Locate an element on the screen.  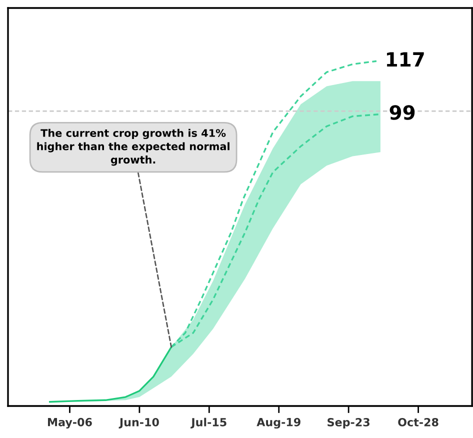
x-tick-label: Aug-19 is located at coordinates (278, 423).